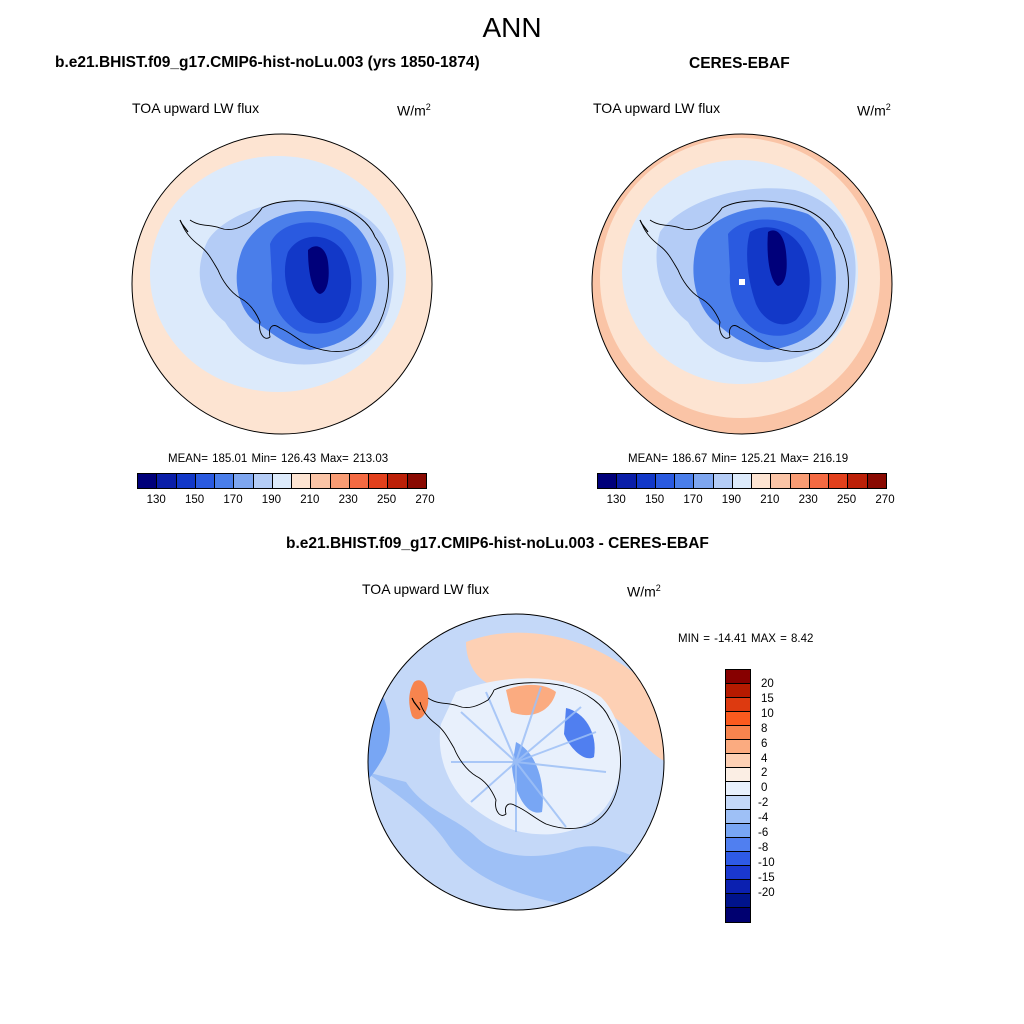  I want to click on obs-colorbar-tick-label: 170, so click(693, 500).